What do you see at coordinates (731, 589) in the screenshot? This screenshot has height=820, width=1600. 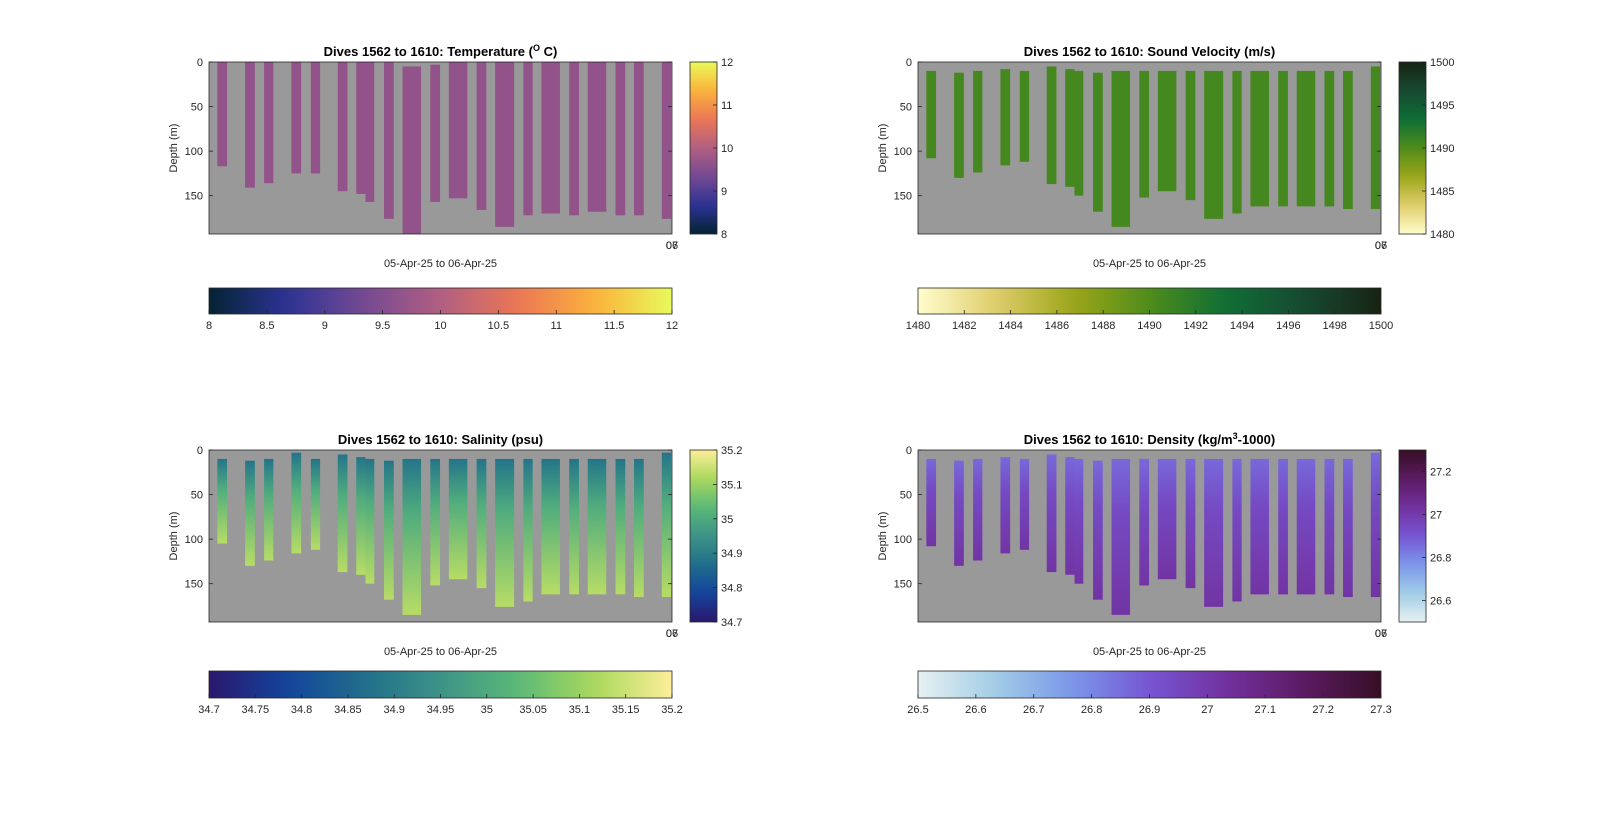 I see `side-colorbar-tick-label: 34.8` at bounding box center [731, 589].